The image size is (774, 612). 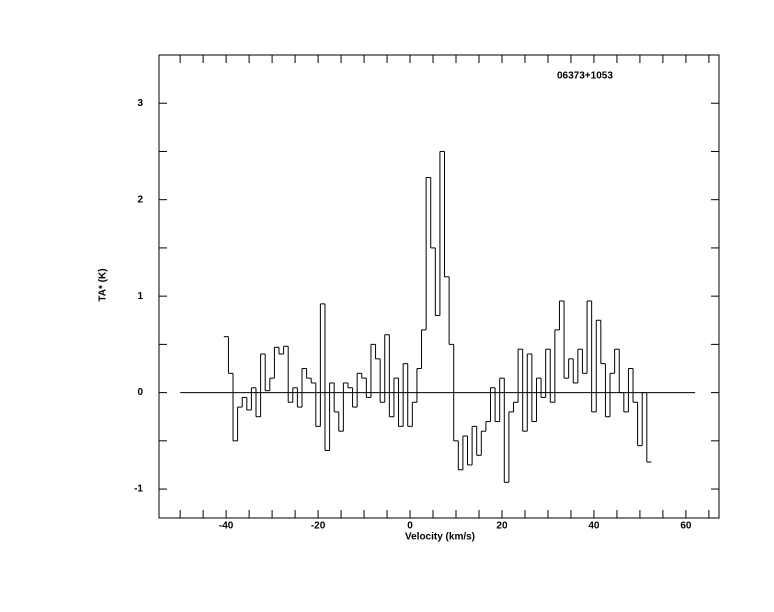 I want to click on y-tick-label: -1, so click(x=138, y=489).